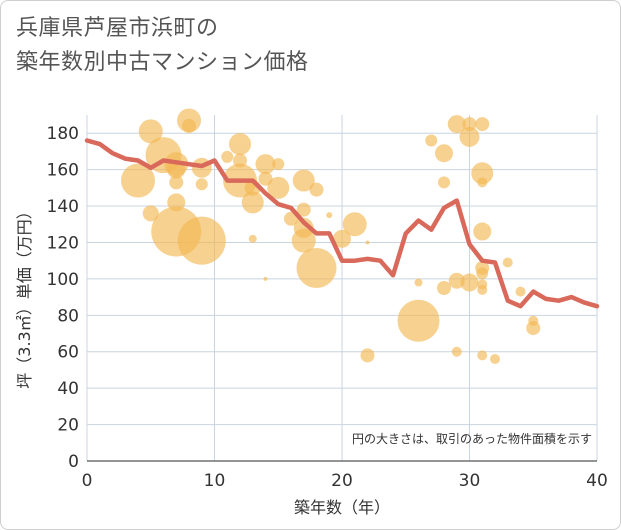 This screenshot has height=530, width=621. What do you see at coordinates (117, 28) in the screenshot?
I see `title-line-1: 兵庫県芦屋市浜町の` at bounding box center [117, 28].